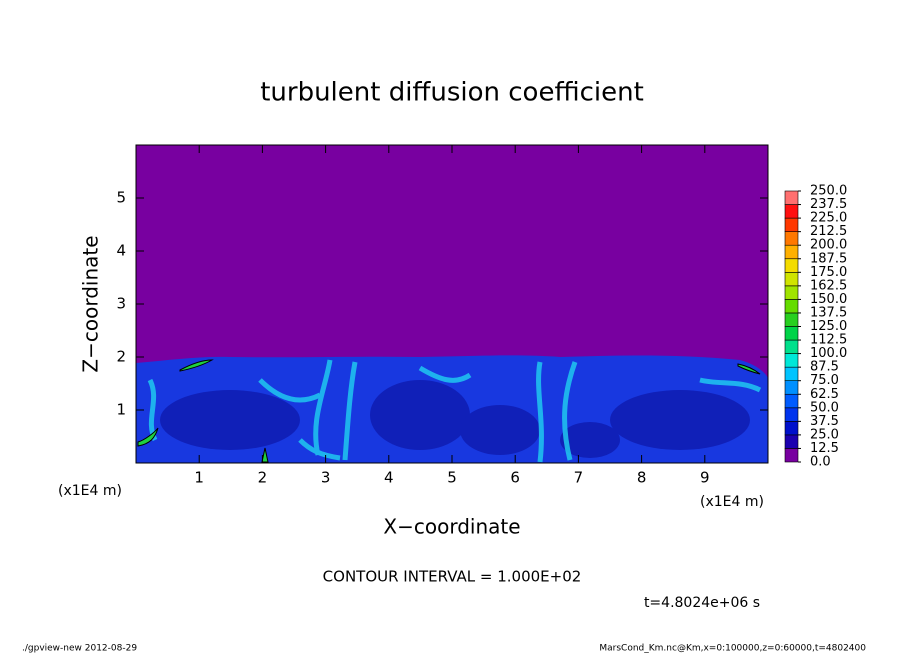 Image resolution: width=904 pixels, height=658 pixels. I want to click on time-note: t=4.8024e+06 s, so click(702, 603).